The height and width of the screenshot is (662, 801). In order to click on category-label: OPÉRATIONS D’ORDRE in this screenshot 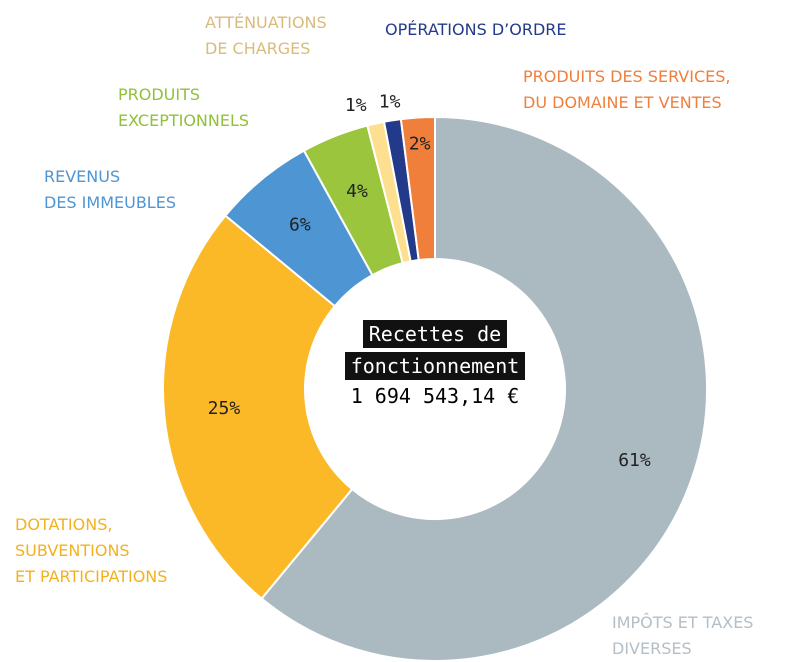, I will do `click(476, 29)`.